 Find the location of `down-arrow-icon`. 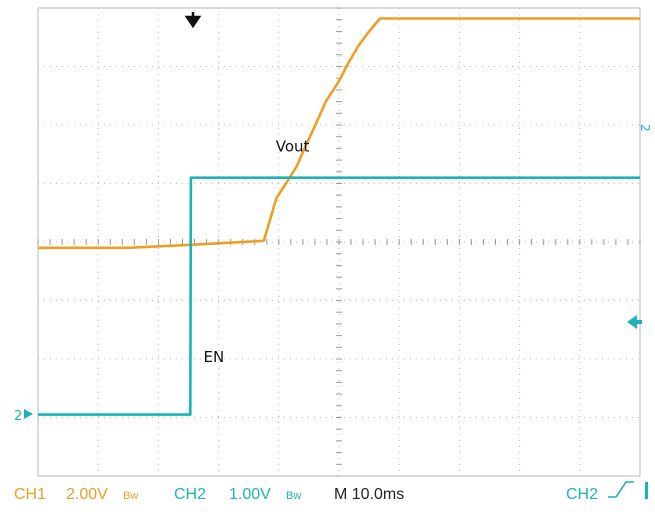

down-arrow-icon is located at coordinates (193, 20).